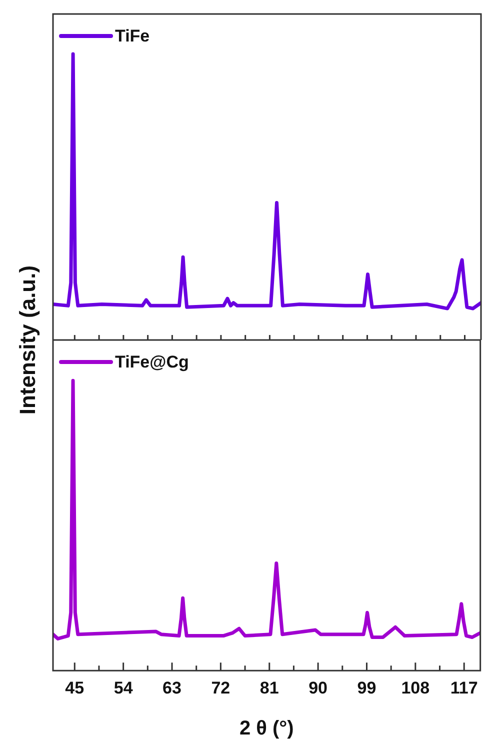 This screenshot has height=745, width=486. I want to click on x-tick-label: 54, so click(124, 688).